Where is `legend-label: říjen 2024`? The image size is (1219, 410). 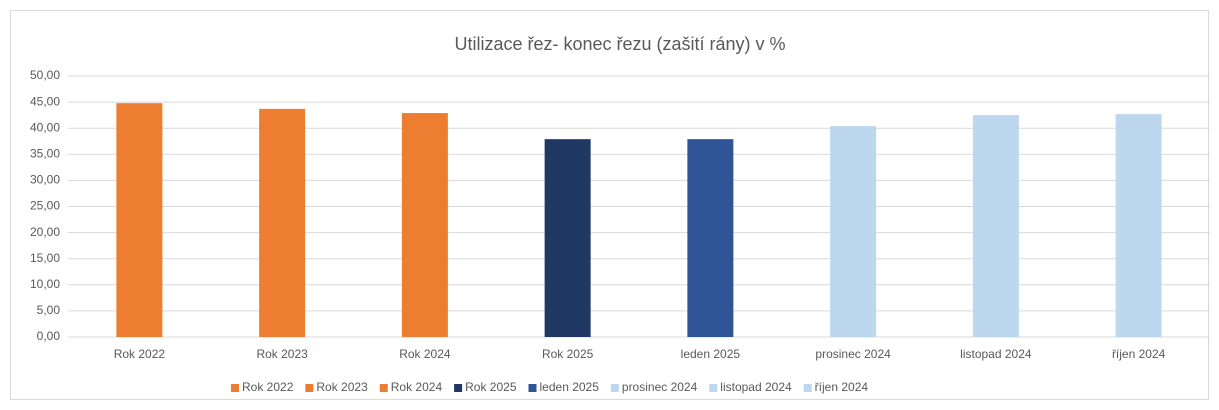
legend-label: říjen 2024 is located at coordinates (842, 387).